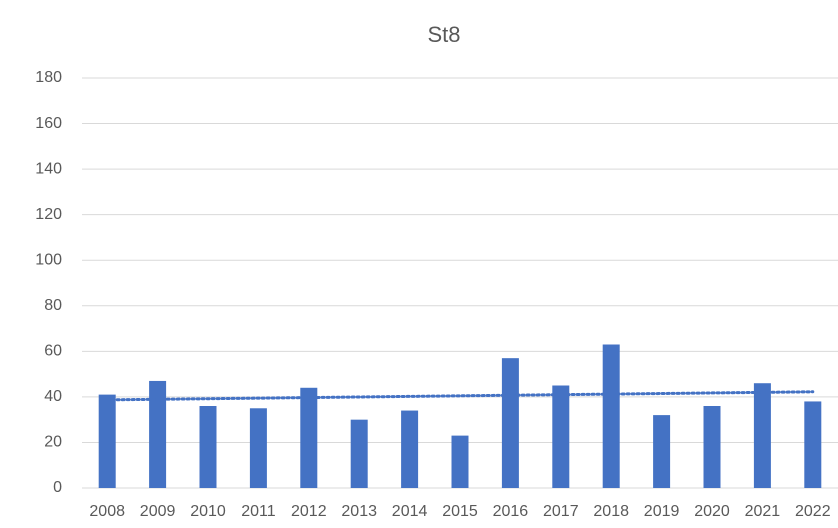 Image resolution: width=838 pixels, height=528 pixels. What do you see at coordinates (53, 442) in the screenshot?
I see `y-tick-label: 20` at bounding box center [53, 442].